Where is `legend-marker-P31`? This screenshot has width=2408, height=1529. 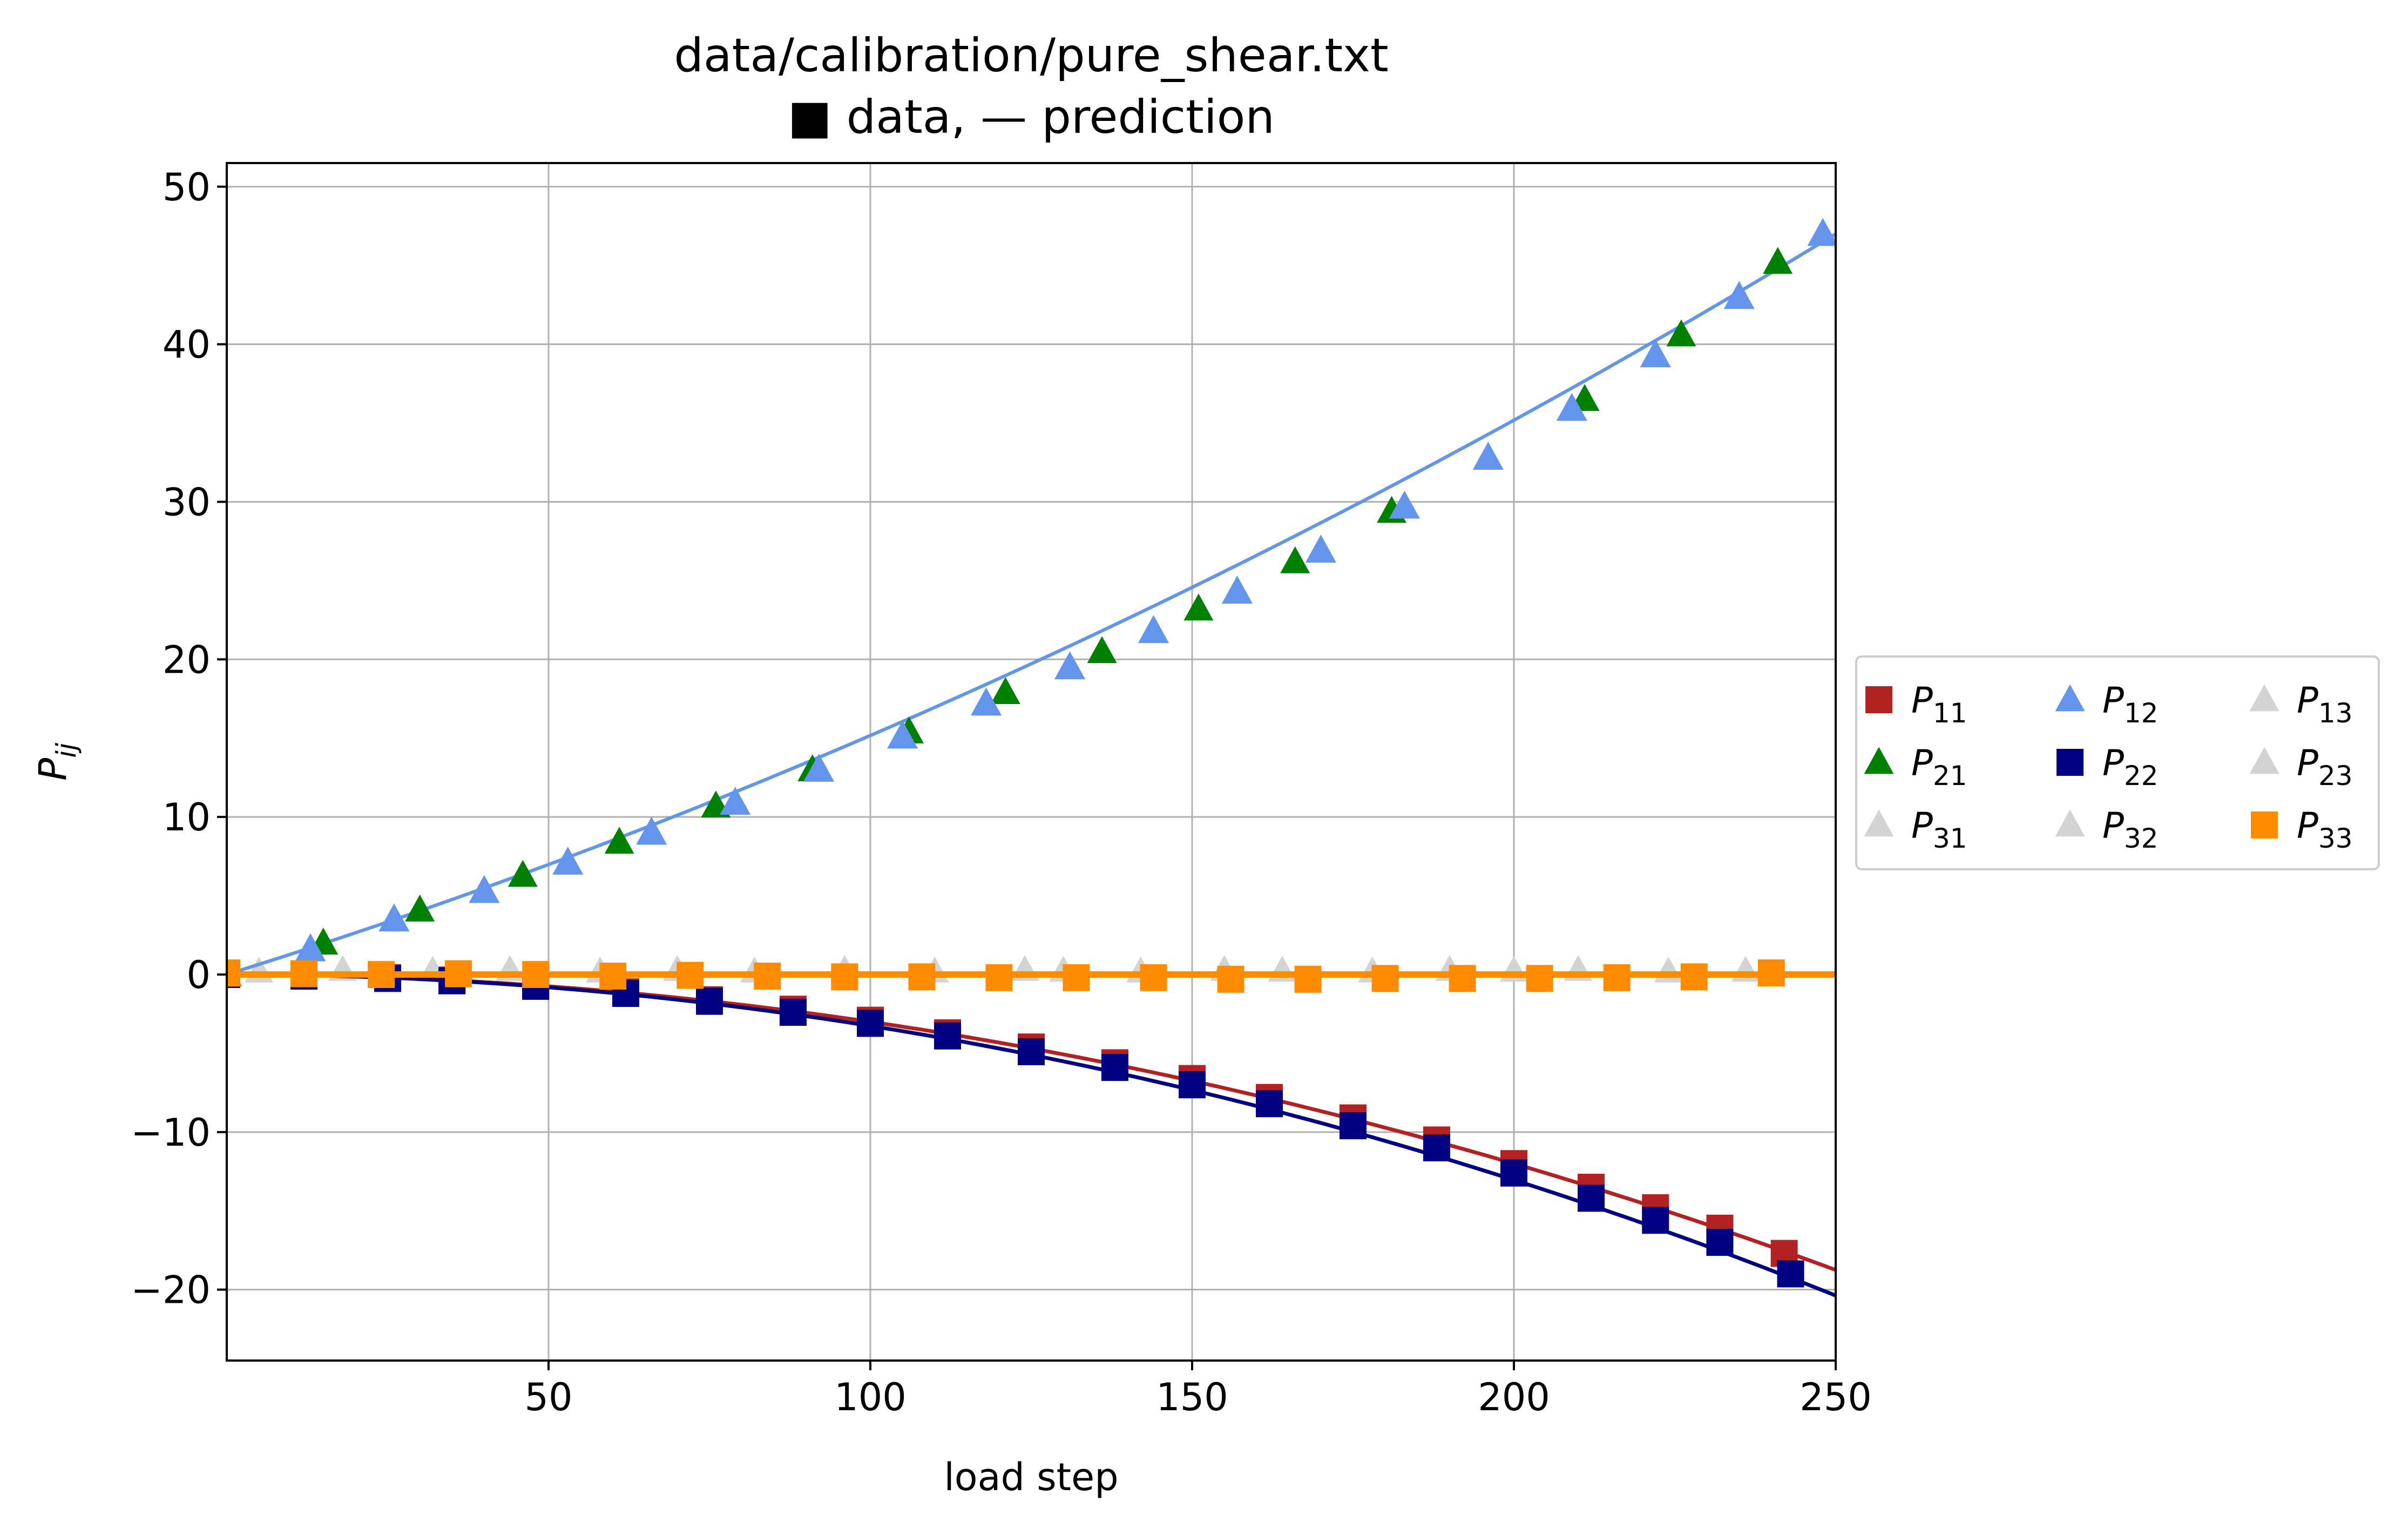 legend-marker-P31 is located at coordinates (1879, 823).